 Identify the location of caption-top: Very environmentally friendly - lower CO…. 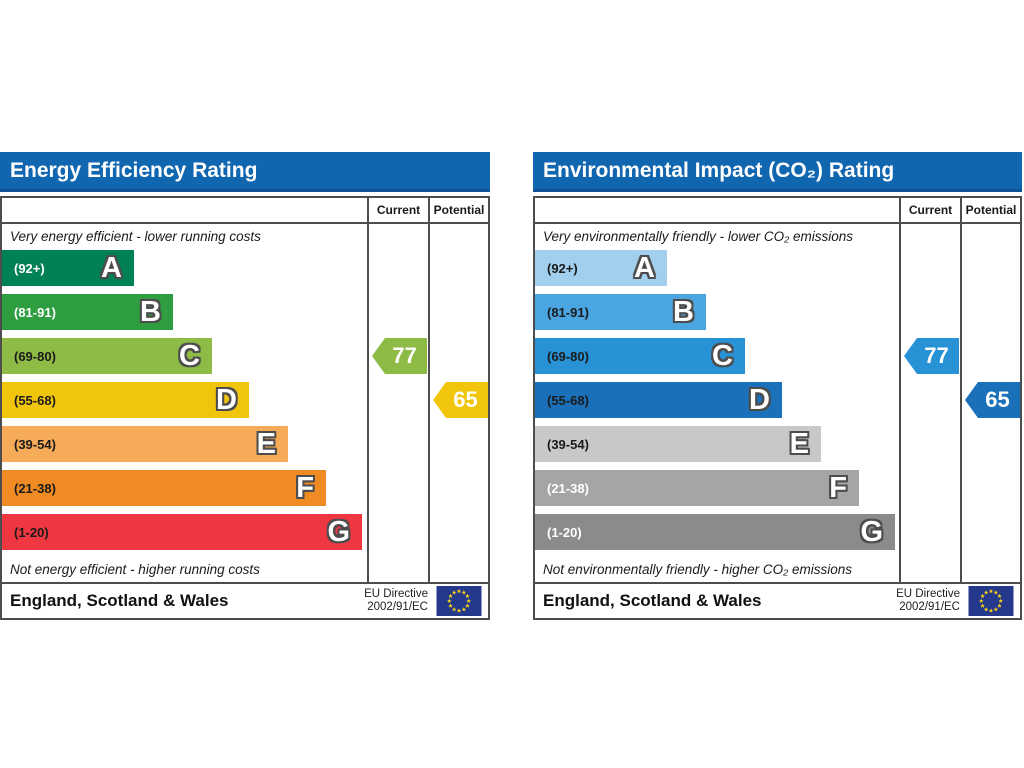
(698, 236).